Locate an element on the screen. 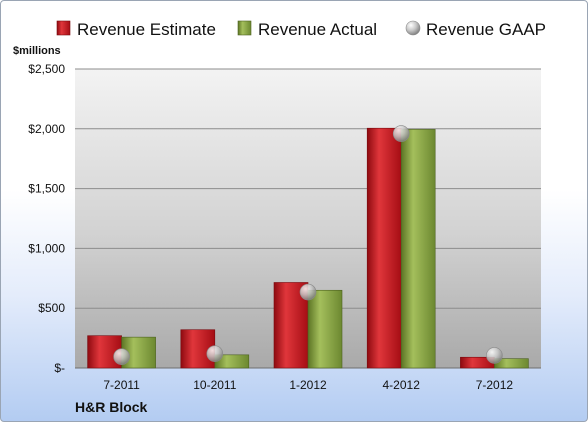 Image resolution: width=588 pixels, height=422 pixels. y-tick-label: $2,000 is located at coordinates (46, 129).